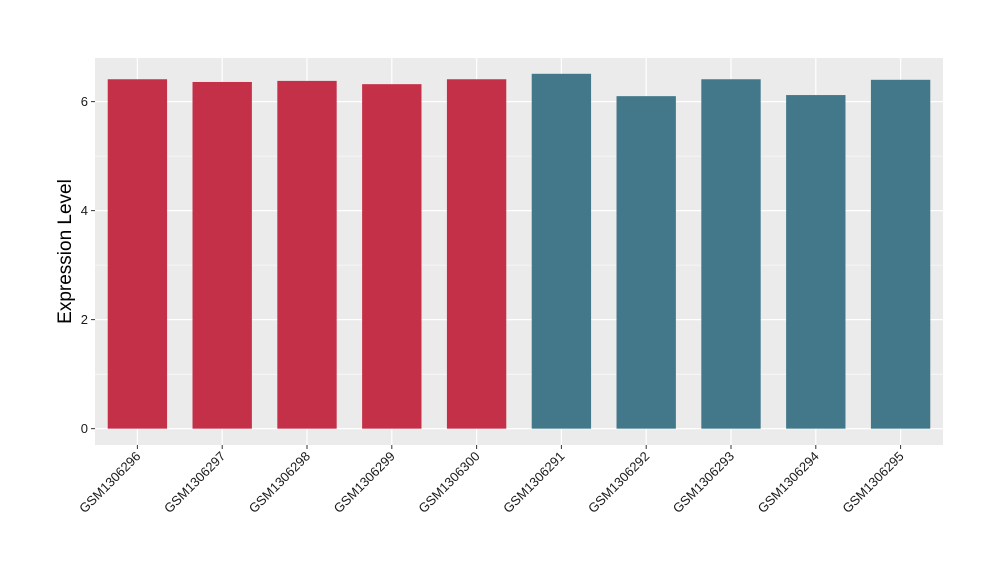 The width and height of the screenshot is (1000, 580). What do you see at coordinates (84, 101) in the screenshot?
I see `y-tick-label: 6` at bounding box center [84, 101].